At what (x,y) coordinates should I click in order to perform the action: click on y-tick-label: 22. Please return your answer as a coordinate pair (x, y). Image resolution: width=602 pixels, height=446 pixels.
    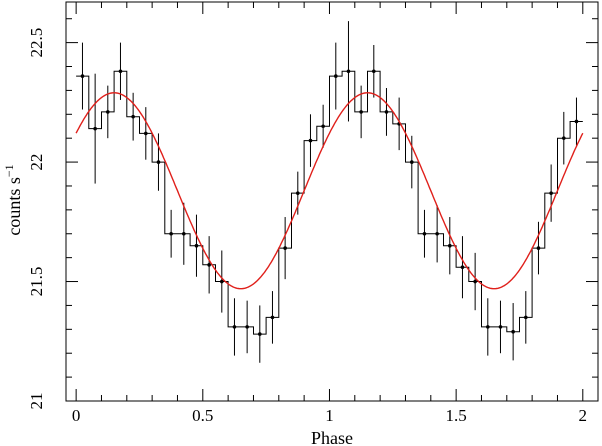
    Looking at the image, I should click on (36, 162).